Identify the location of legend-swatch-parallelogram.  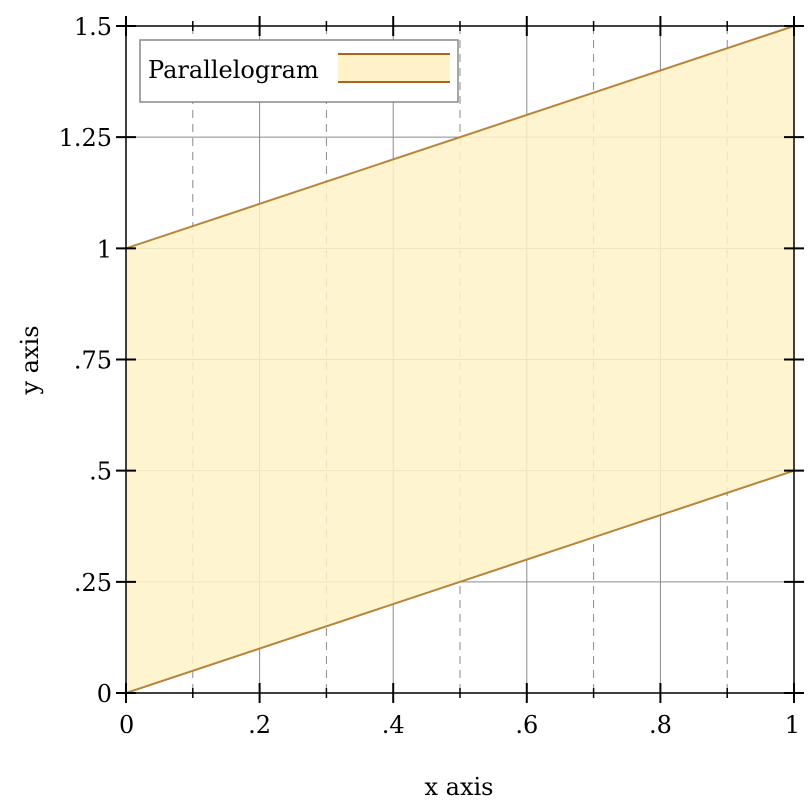
(394, 68).